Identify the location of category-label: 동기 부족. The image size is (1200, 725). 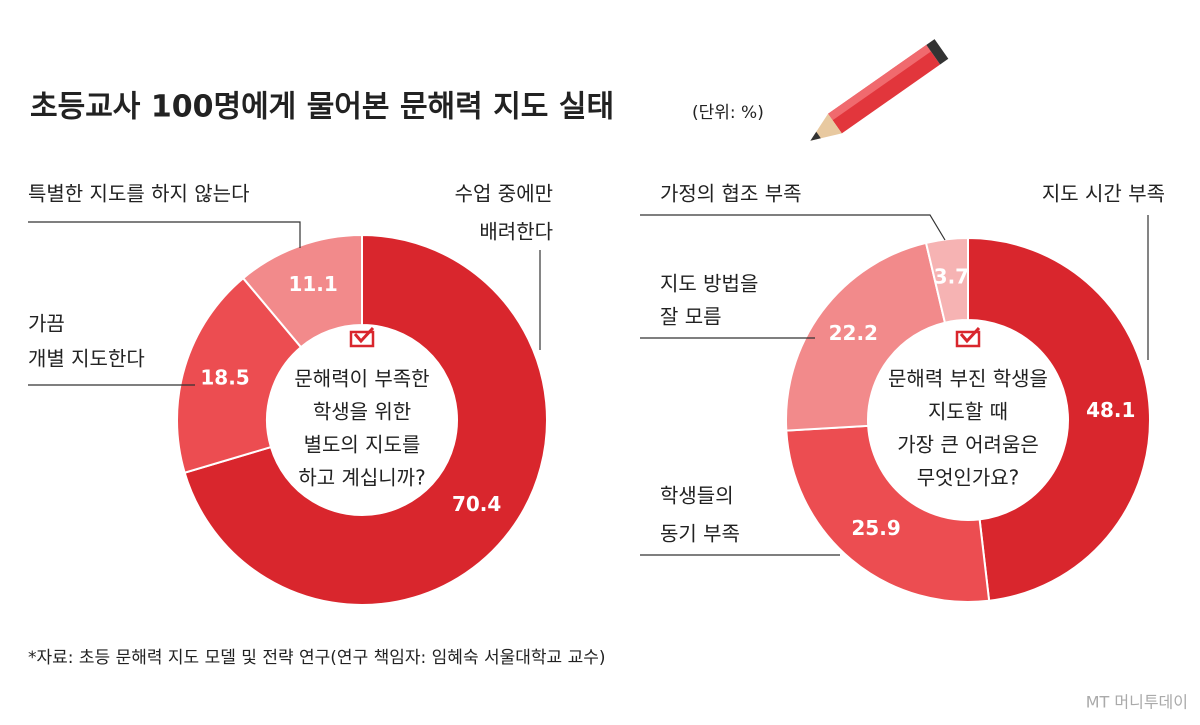
(700, 534).